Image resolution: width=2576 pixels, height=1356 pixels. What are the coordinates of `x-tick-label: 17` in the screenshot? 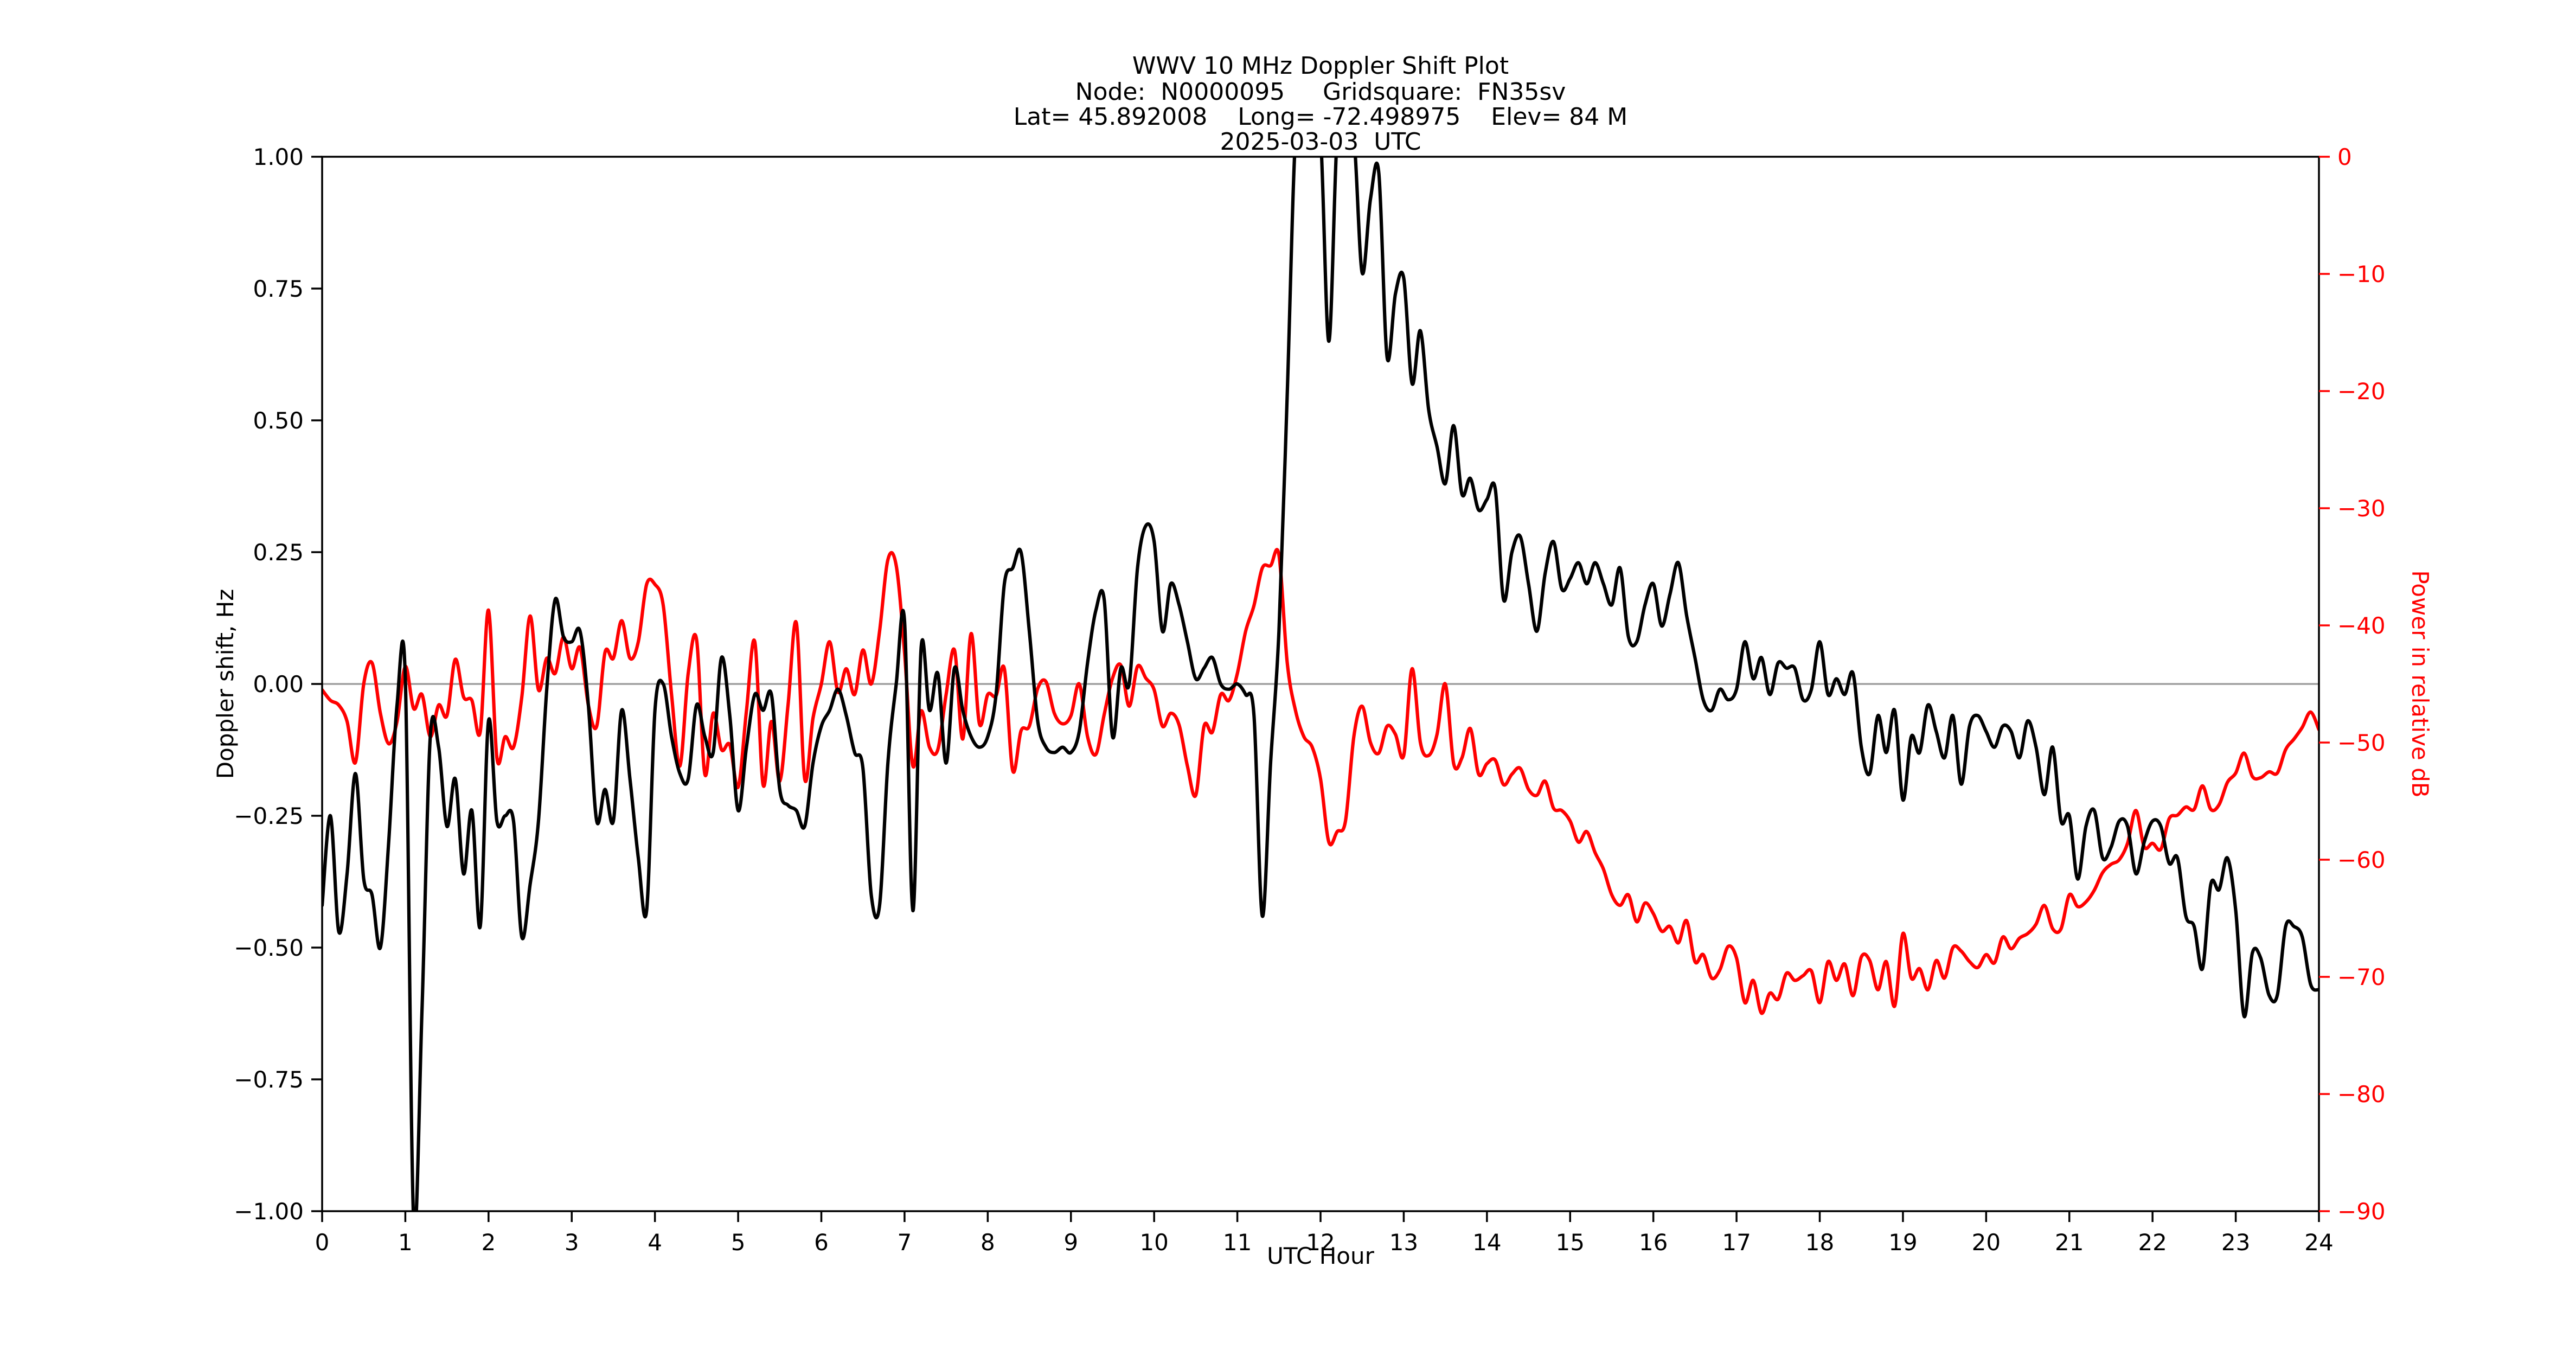 It's located at (1736, 1242).